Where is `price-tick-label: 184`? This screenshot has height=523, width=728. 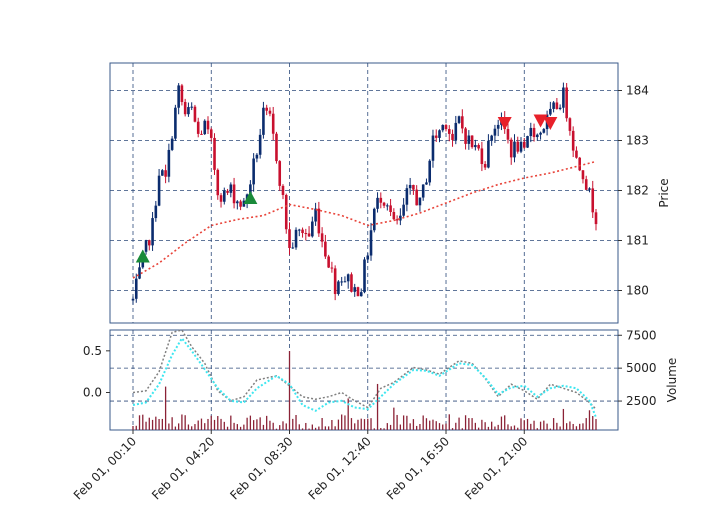
price-tick-label: 184 is located at coordinates (637, 91).